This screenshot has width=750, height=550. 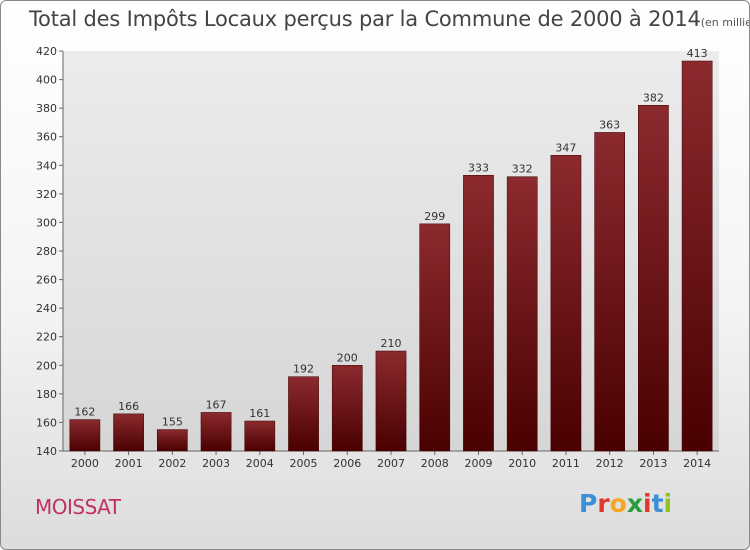 What do you see at coordinates (522, 314) in the screenshot?
I see `bar-2010` at bounding box center [522, 314].